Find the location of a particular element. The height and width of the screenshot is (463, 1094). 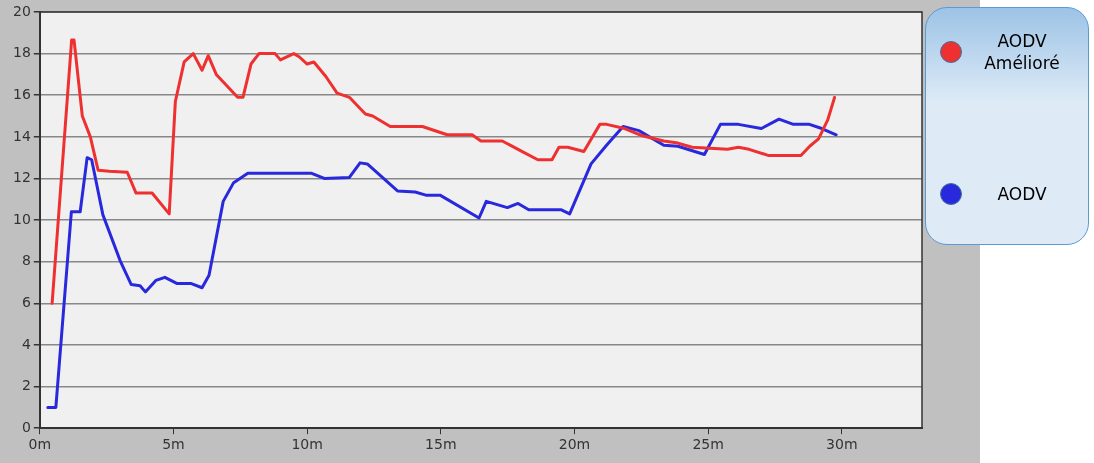

x-tick-label: 30m is located at coordinates (842, 444).